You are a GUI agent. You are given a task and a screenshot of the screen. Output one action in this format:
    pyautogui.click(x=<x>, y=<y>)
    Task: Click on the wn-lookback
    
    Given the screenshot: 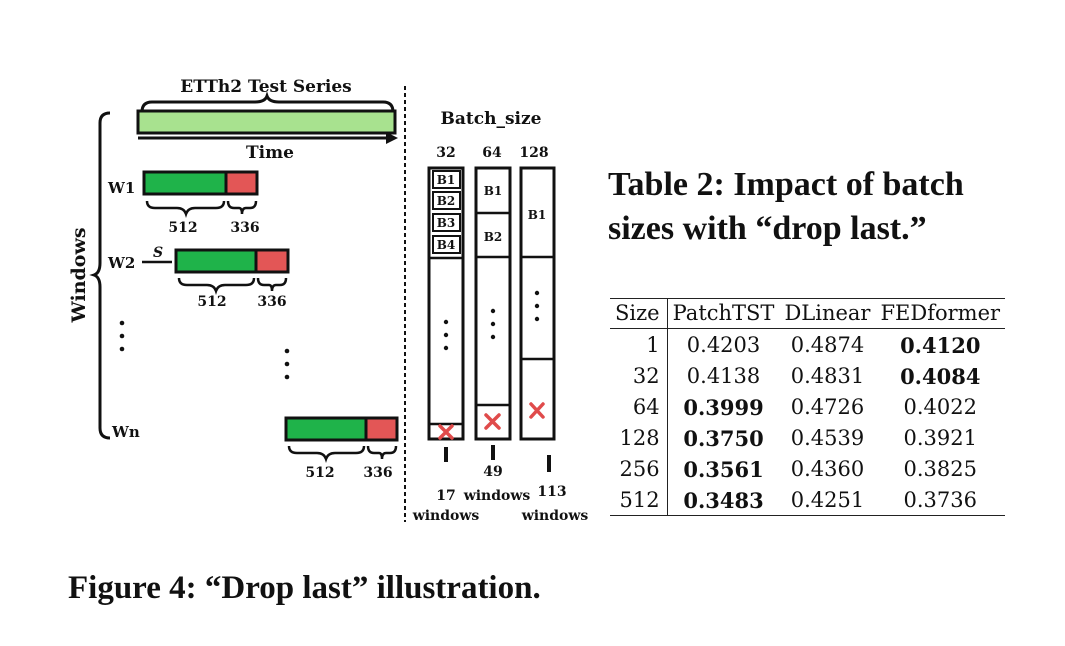 What is the action you would take?
    pyautogui.click(x=326, y=429)
    